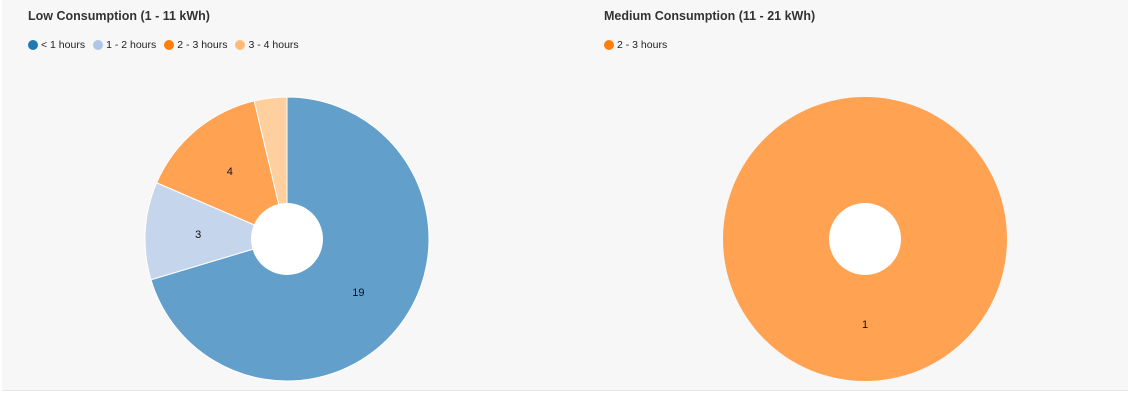 The height and width of the screenshot is (394, 1130). I want to click on legend-item: 1 - 2 hours, so click(124, 45).